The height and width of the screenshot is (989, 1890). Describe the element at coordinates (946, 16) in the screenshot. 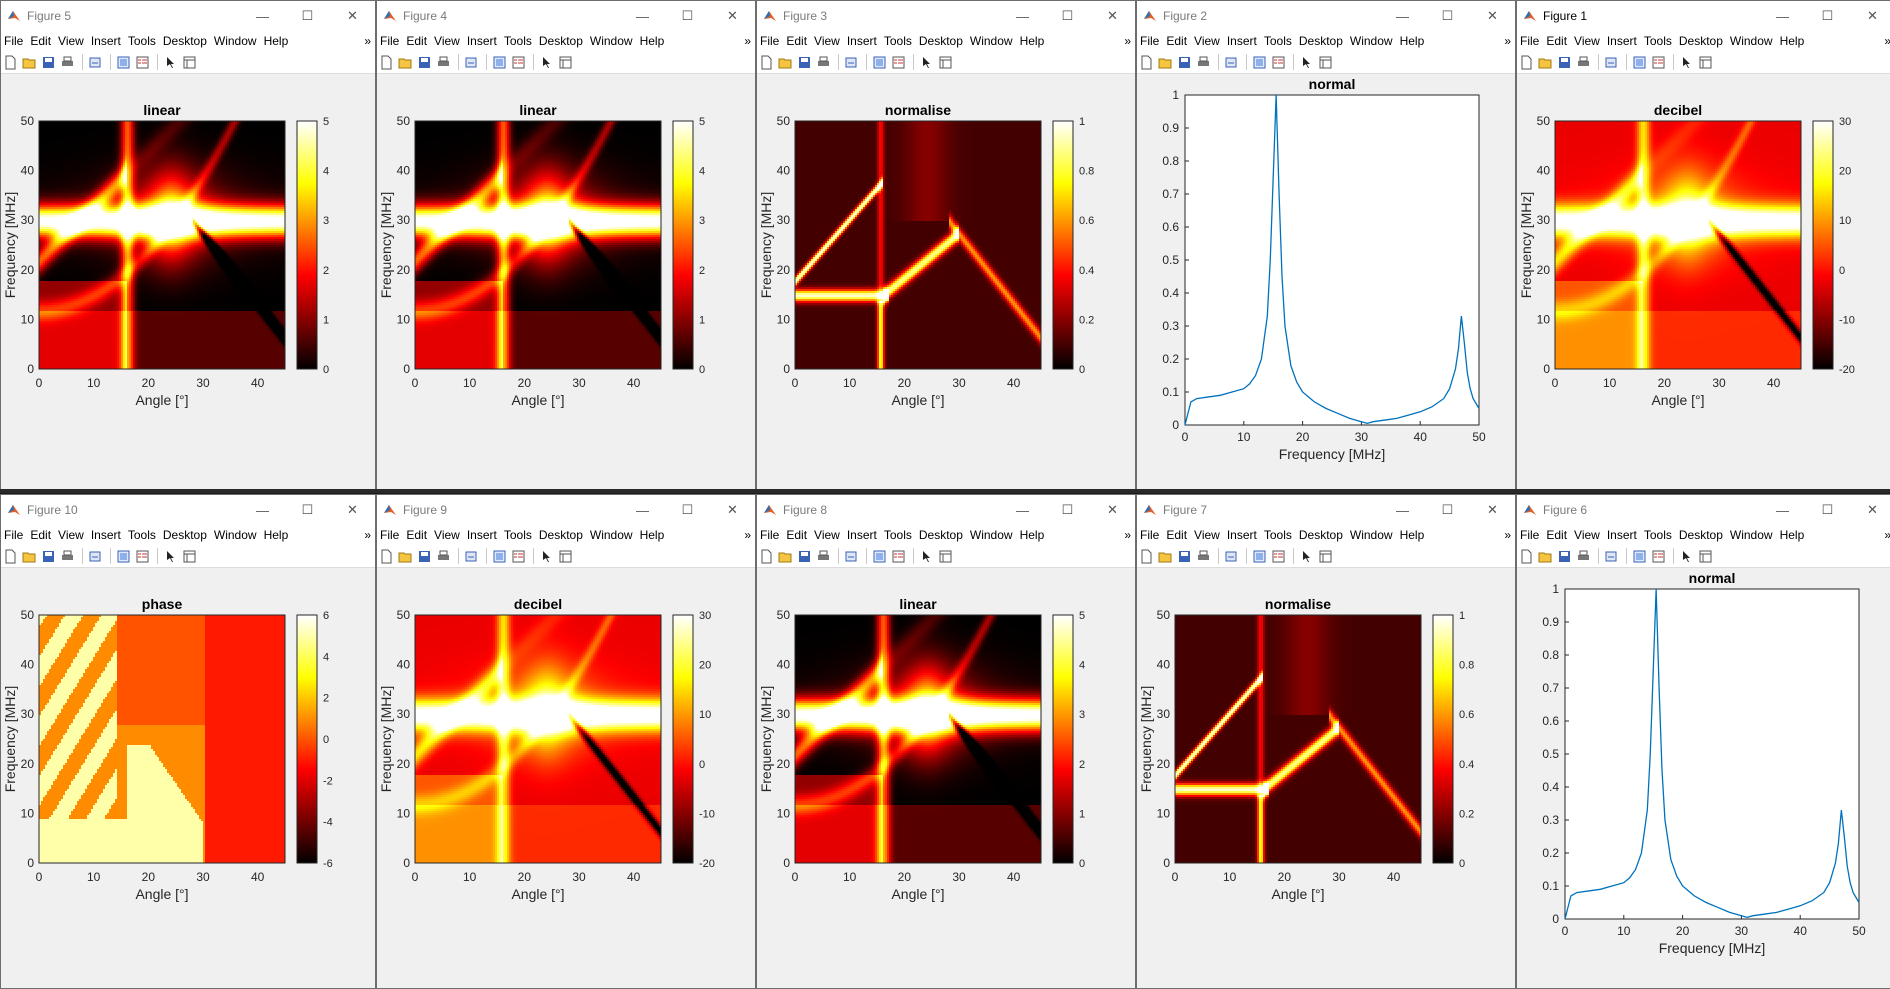

I see `title-bar: Figure 3 — ☐ ✕` at that location.